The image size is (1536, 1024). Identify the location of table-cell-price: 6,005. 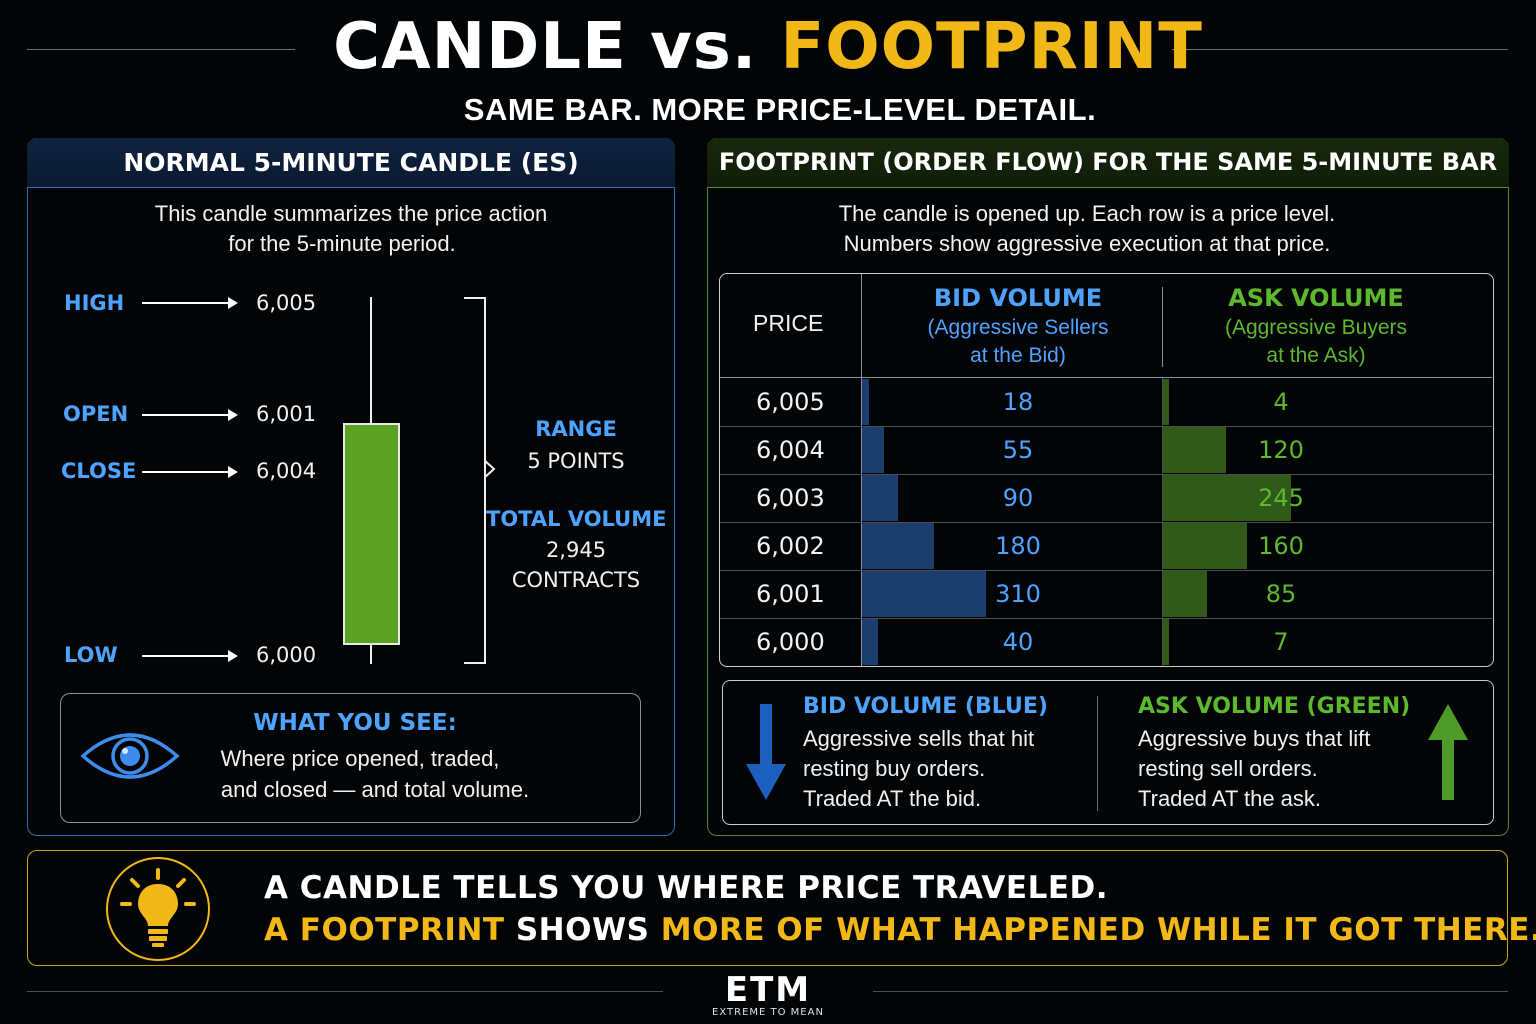
(790, 402).